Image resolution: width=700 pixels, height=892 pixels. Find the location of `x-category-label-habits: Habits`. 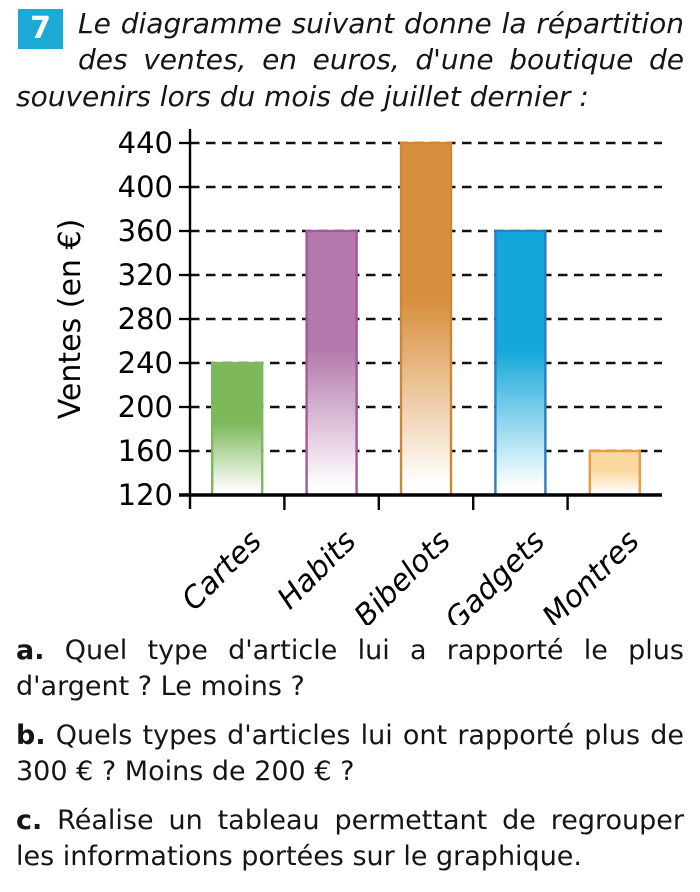

x-category-label-habits: Habits is located at coordinates (317, 570).